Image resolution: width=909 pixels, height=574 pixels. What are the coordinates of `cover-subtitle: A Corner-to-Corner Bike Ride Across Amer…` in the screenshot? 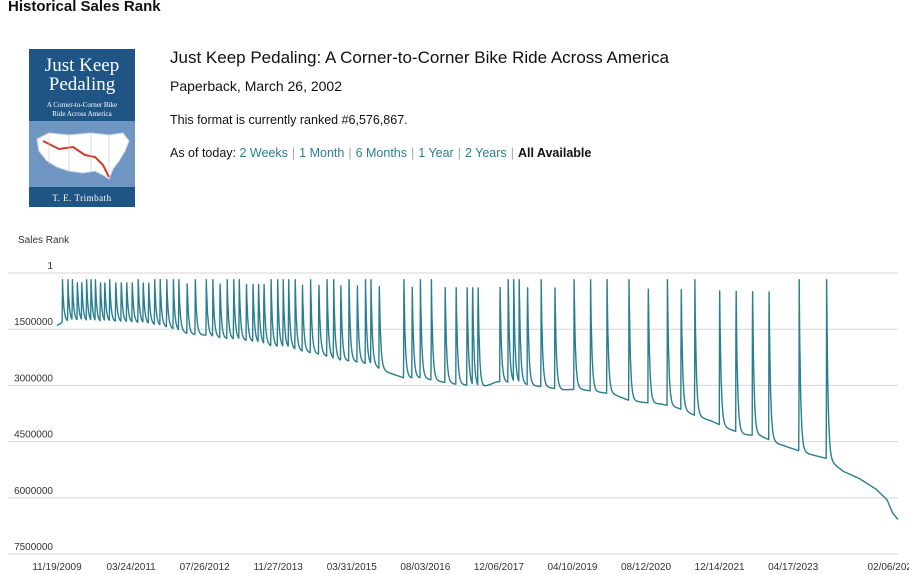 It's located at (82, 109).